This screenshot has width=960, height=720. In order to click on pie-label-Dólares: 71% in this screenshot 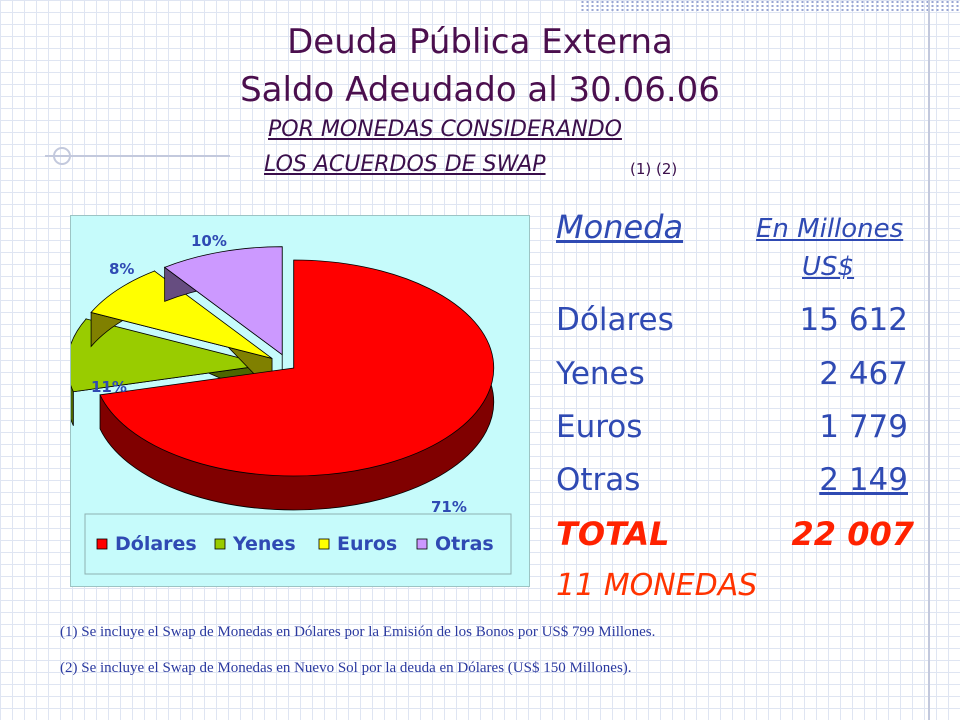, I will do `click(449, 507)`.